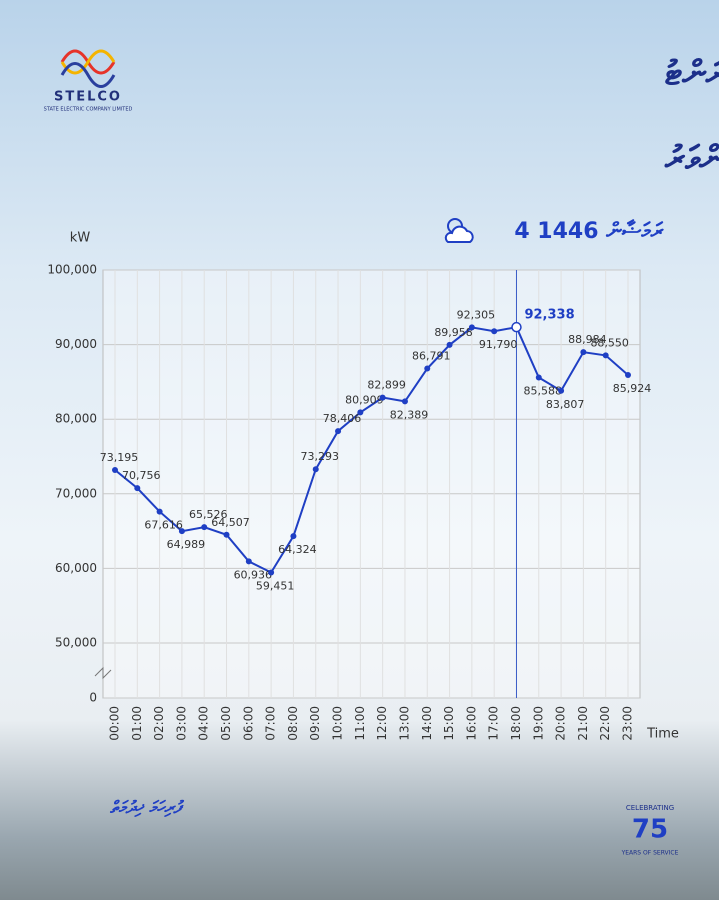 The height and width of the screenshot is (900, 719). I want to click on x-tick-label: 03:00, so click(181, 723).